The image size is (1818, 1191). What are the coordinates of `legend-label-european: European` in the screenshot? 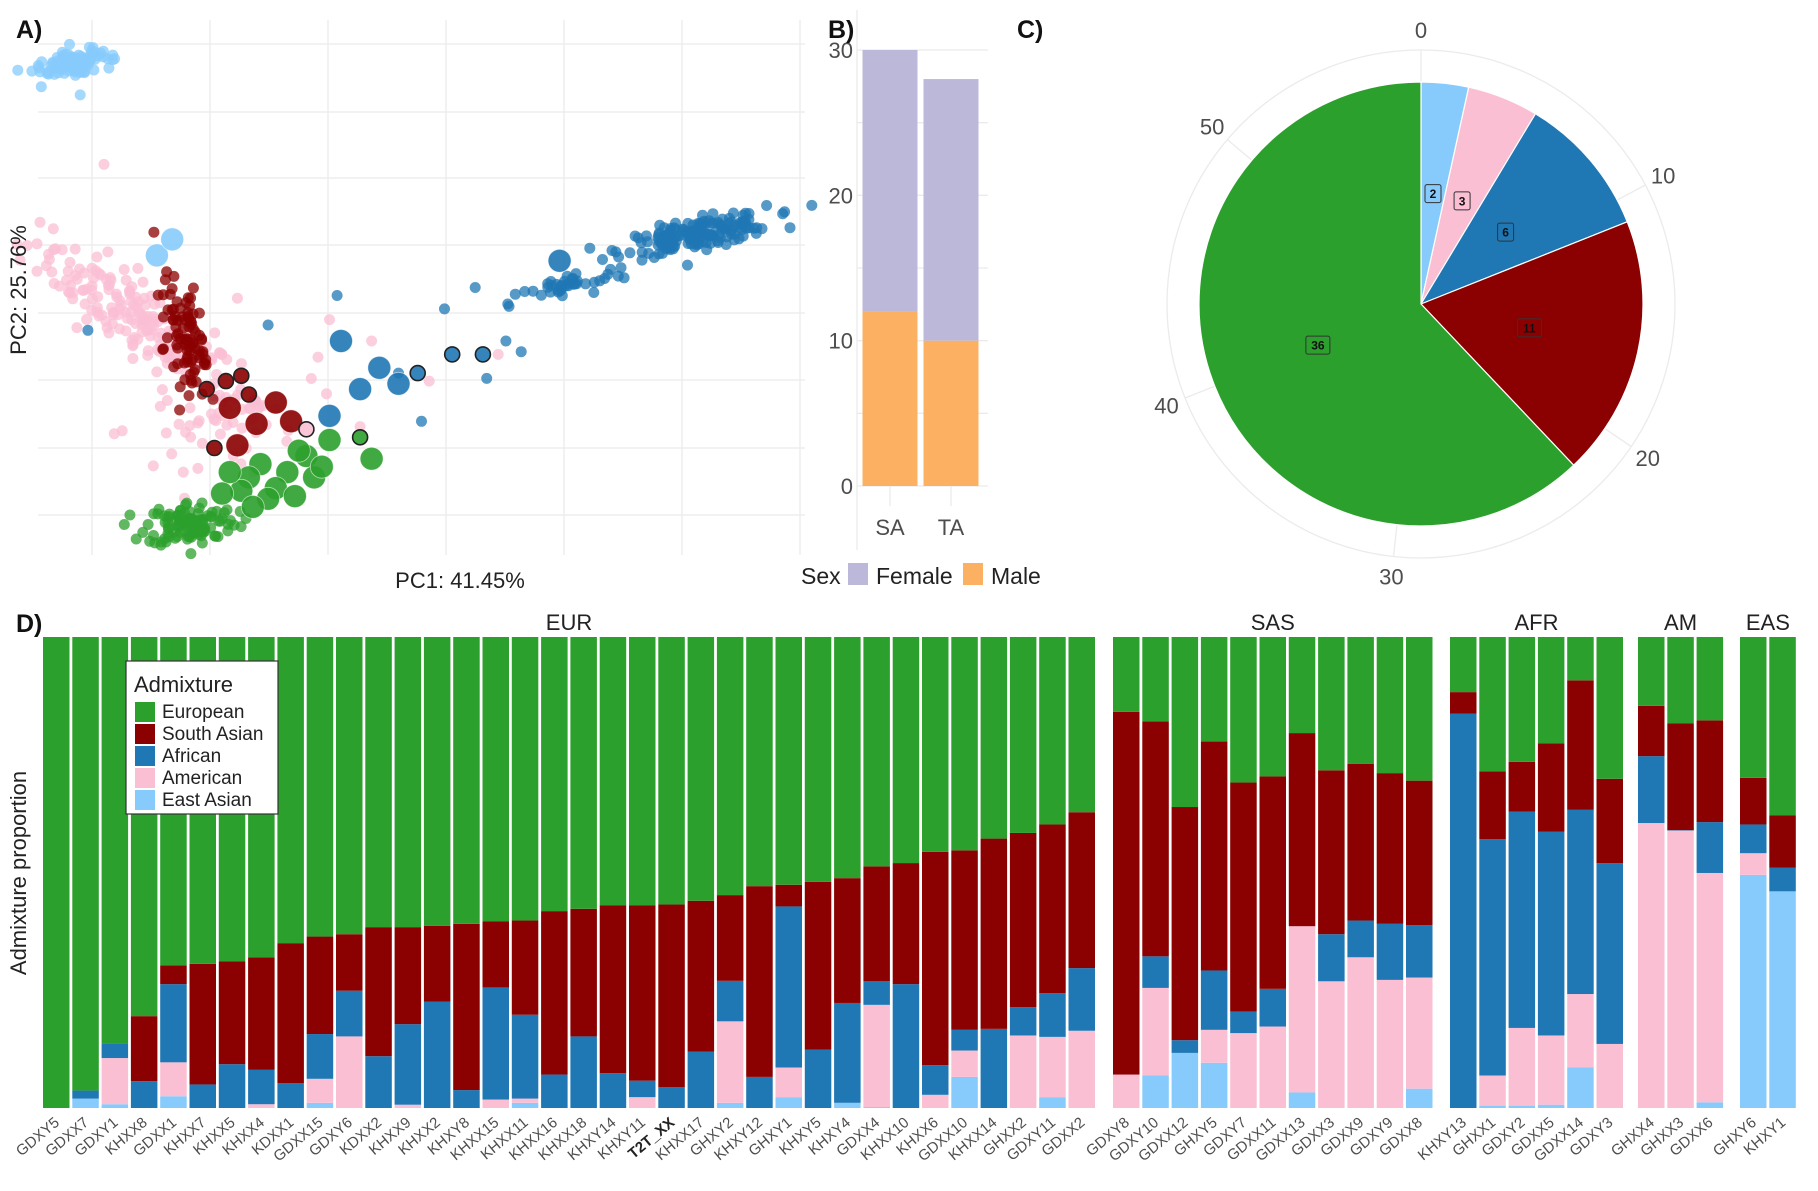 It's located at (203, 712).